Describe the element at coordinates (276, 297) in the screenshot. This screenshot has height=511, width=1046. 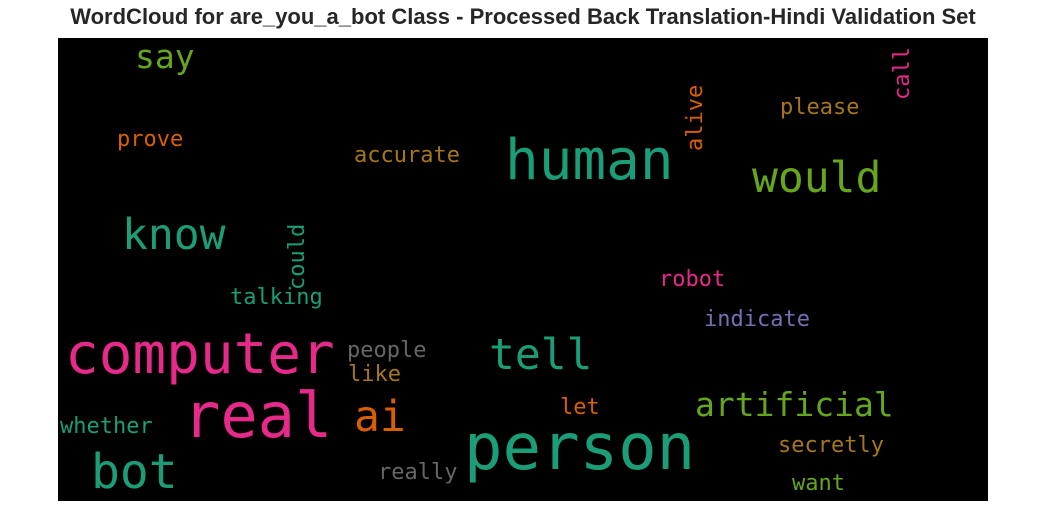
I see `word-talking: talking` at that location.